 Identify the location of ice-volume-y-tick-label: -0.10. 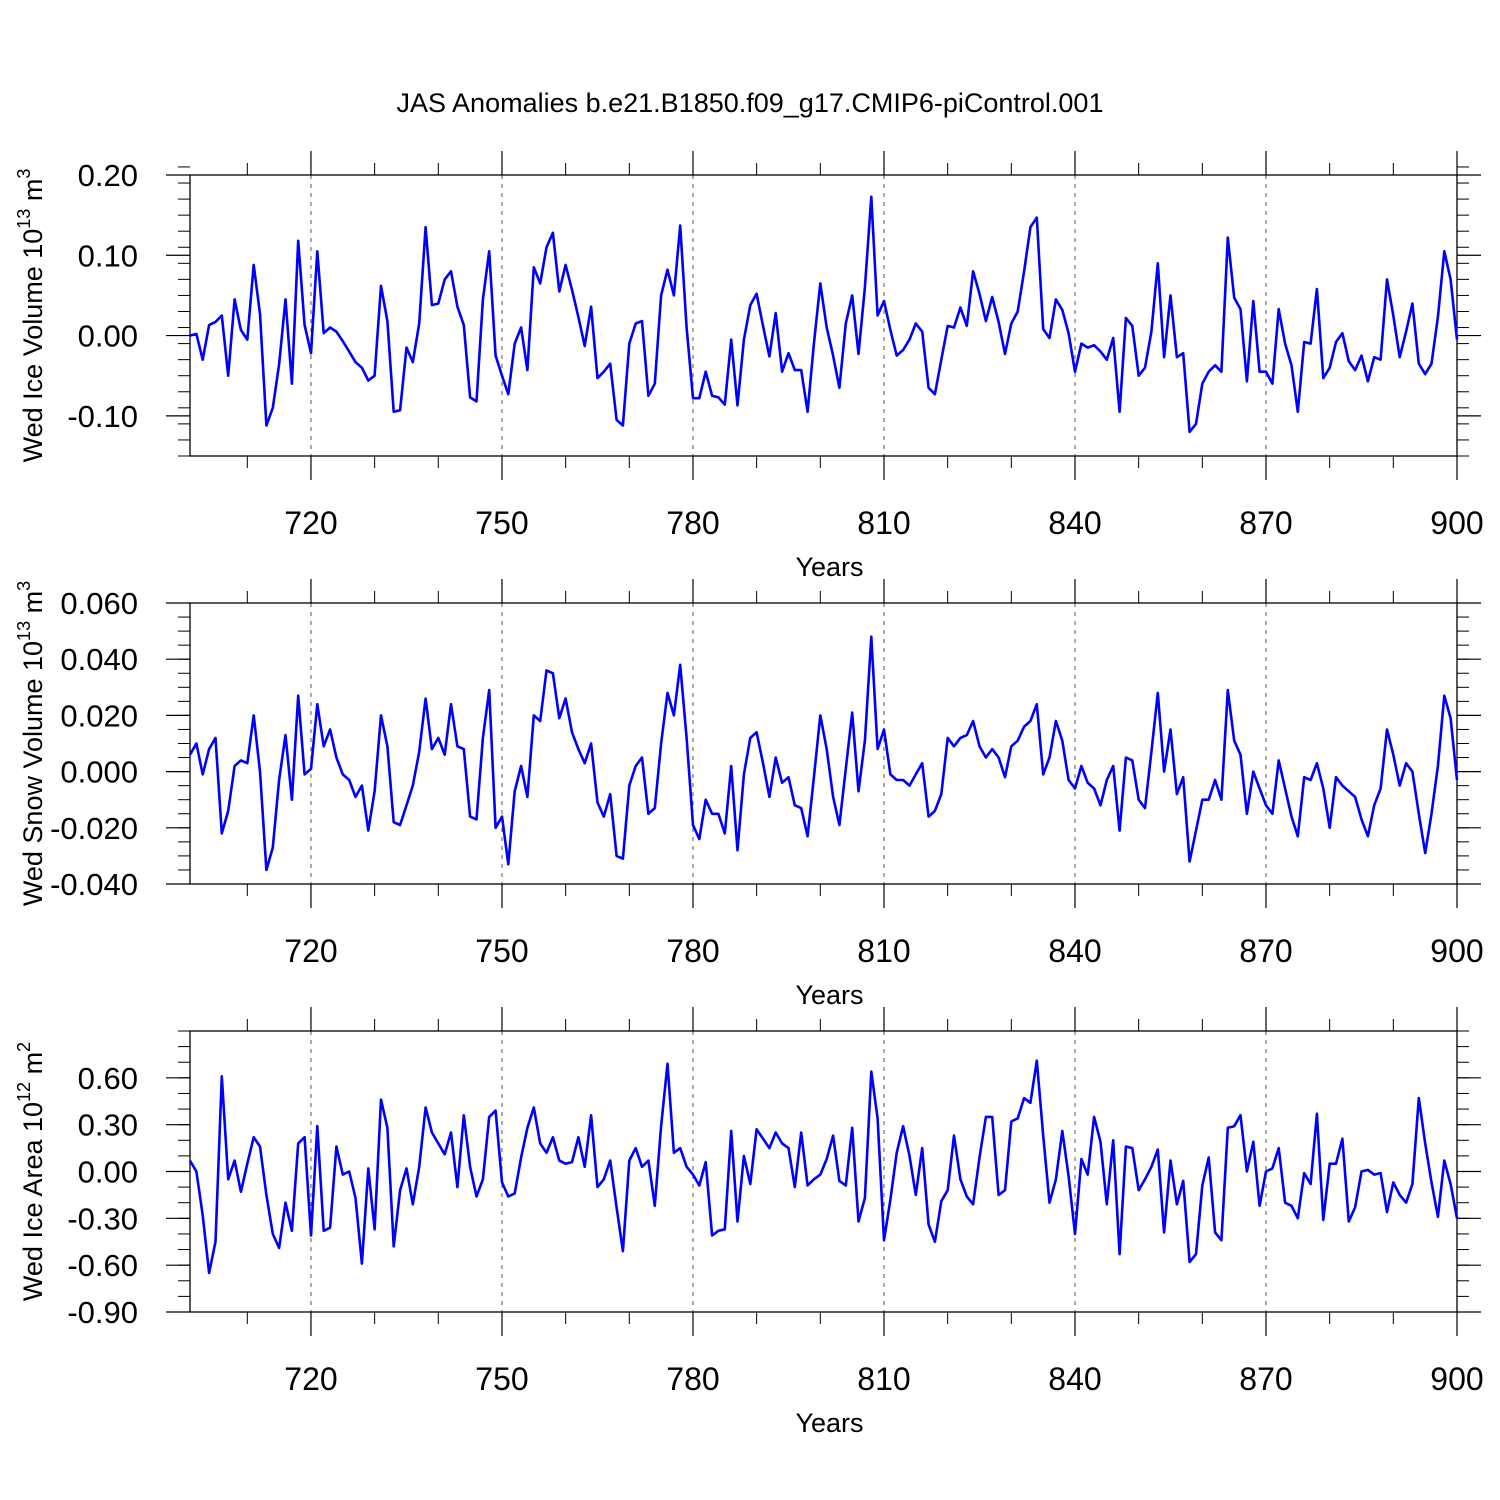
(102, 416).